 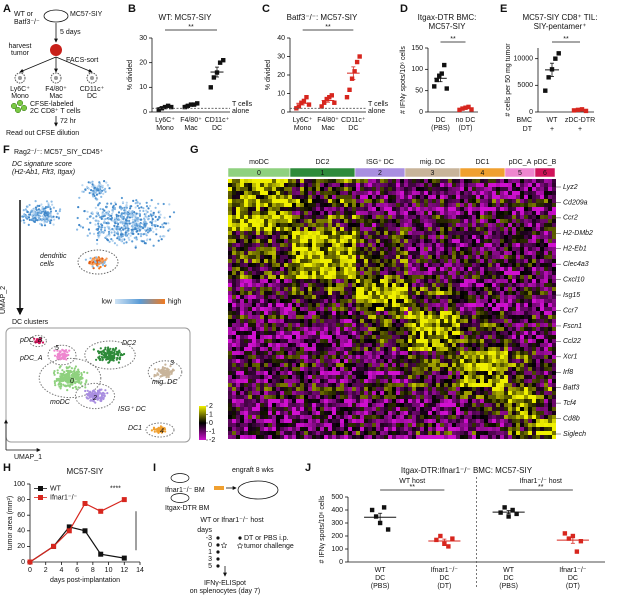 What do you see at coordinates (194, 150) in the screenshot?
I see `panel-letter: G` at bounding box center [194, 150].